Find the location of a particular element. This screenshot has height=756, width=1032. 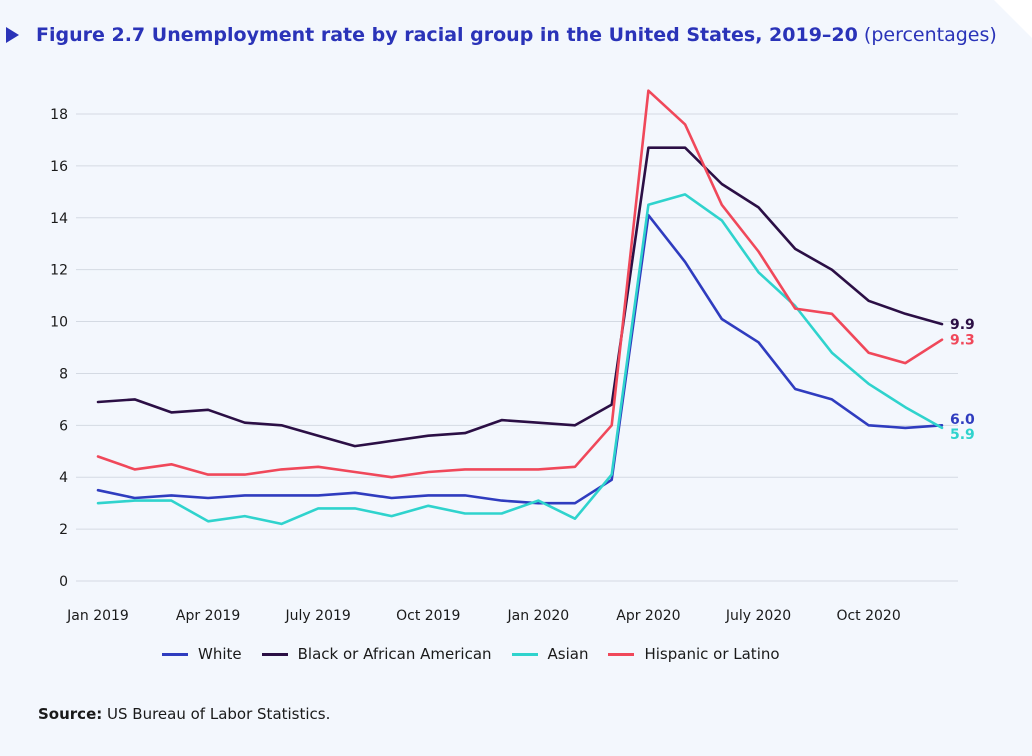

legend-swatch-white is located at coordinates (175, 654).